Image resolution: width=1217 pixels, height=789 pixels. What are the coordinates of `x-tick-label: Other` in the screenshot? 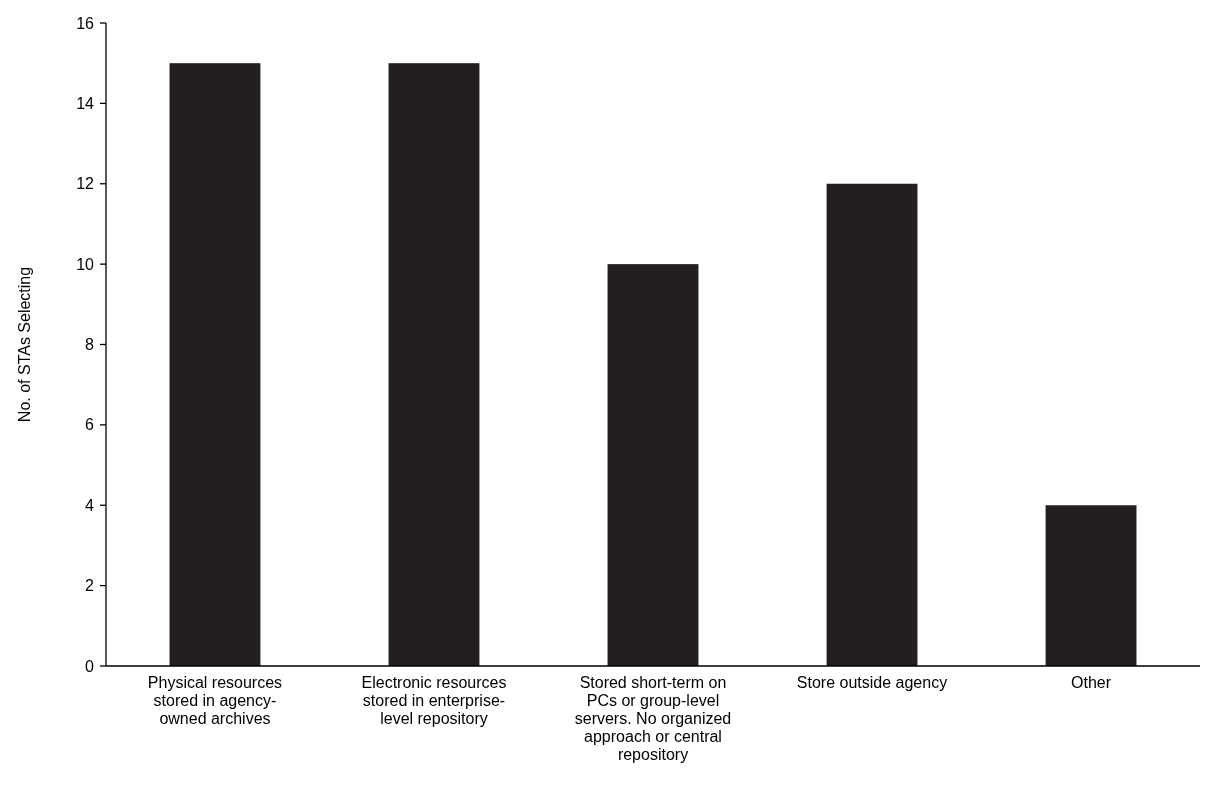 It's located at (1091, 682).